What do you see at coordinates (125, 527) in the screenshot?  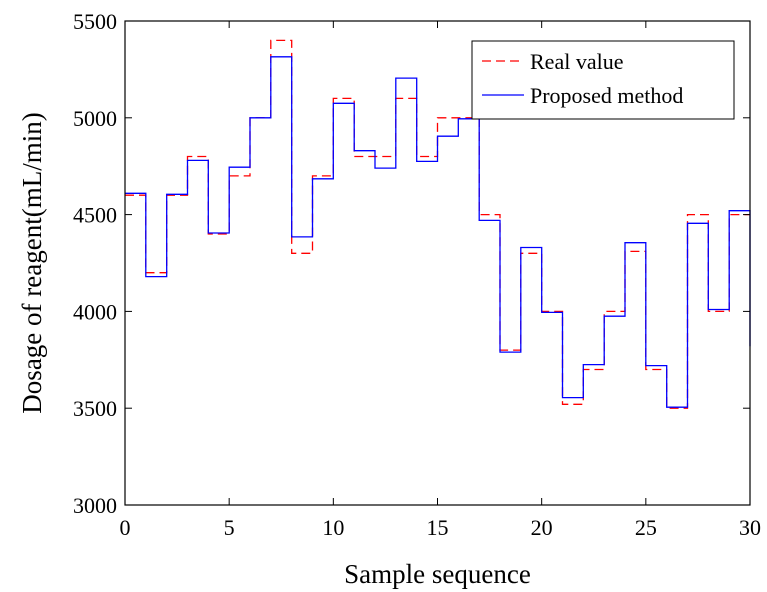 I see `x-tick-label: 0` at bounding box center [125, 527].